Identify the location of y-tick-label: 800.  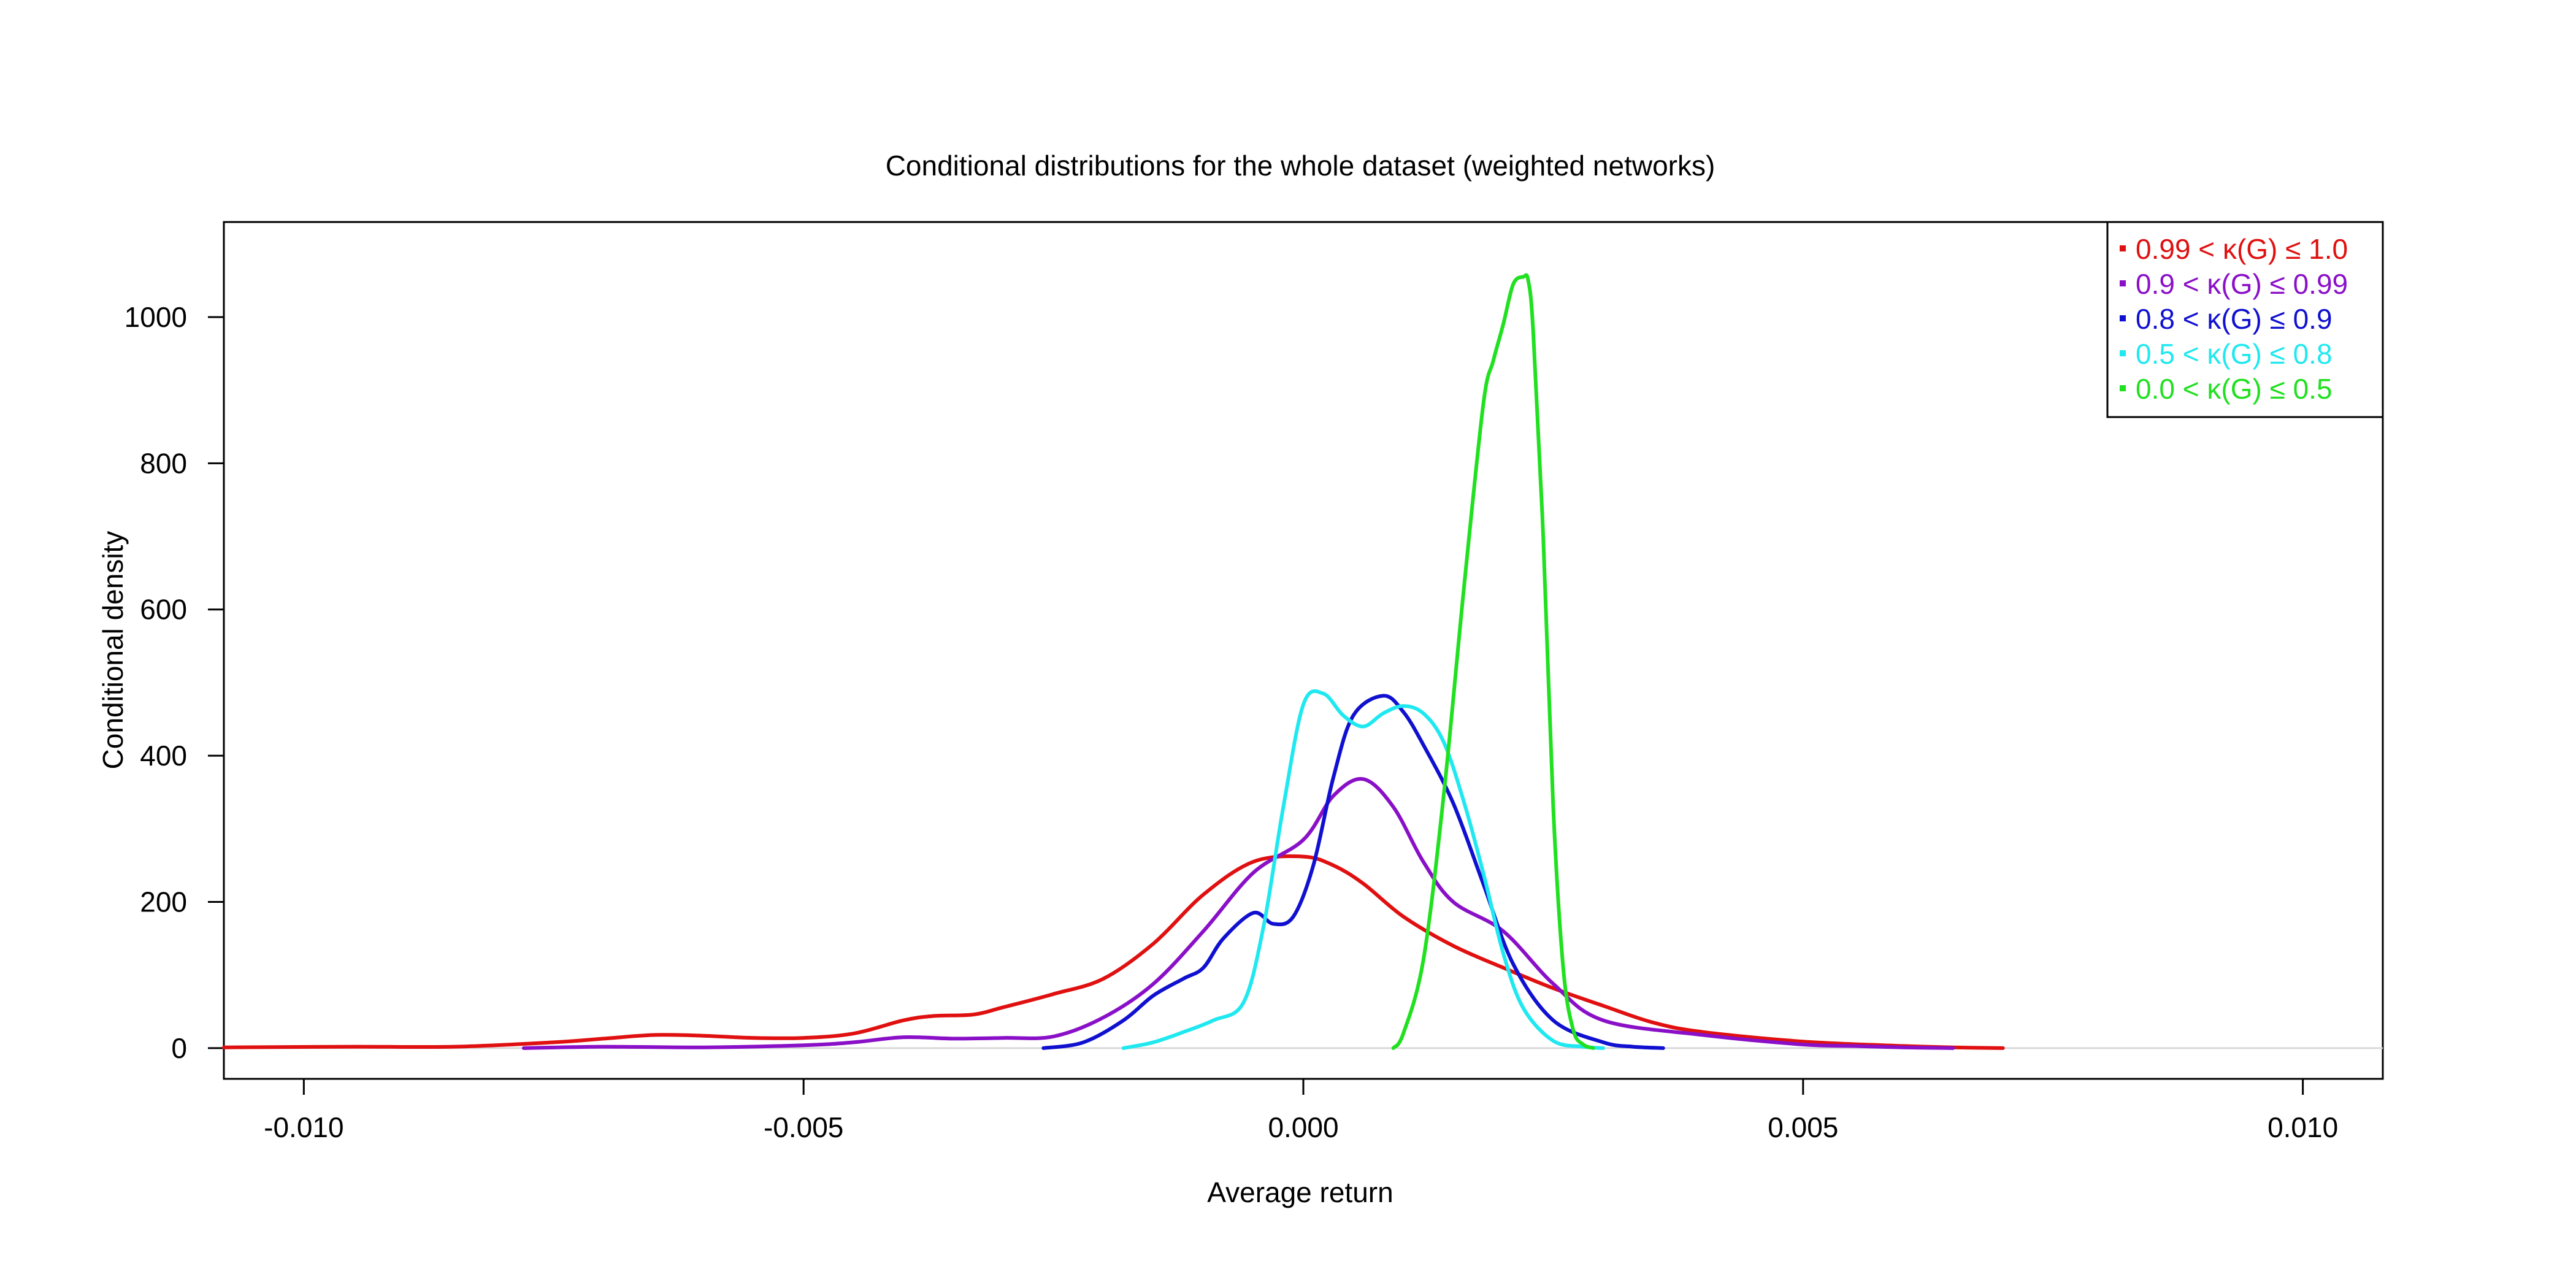
(163, 463).